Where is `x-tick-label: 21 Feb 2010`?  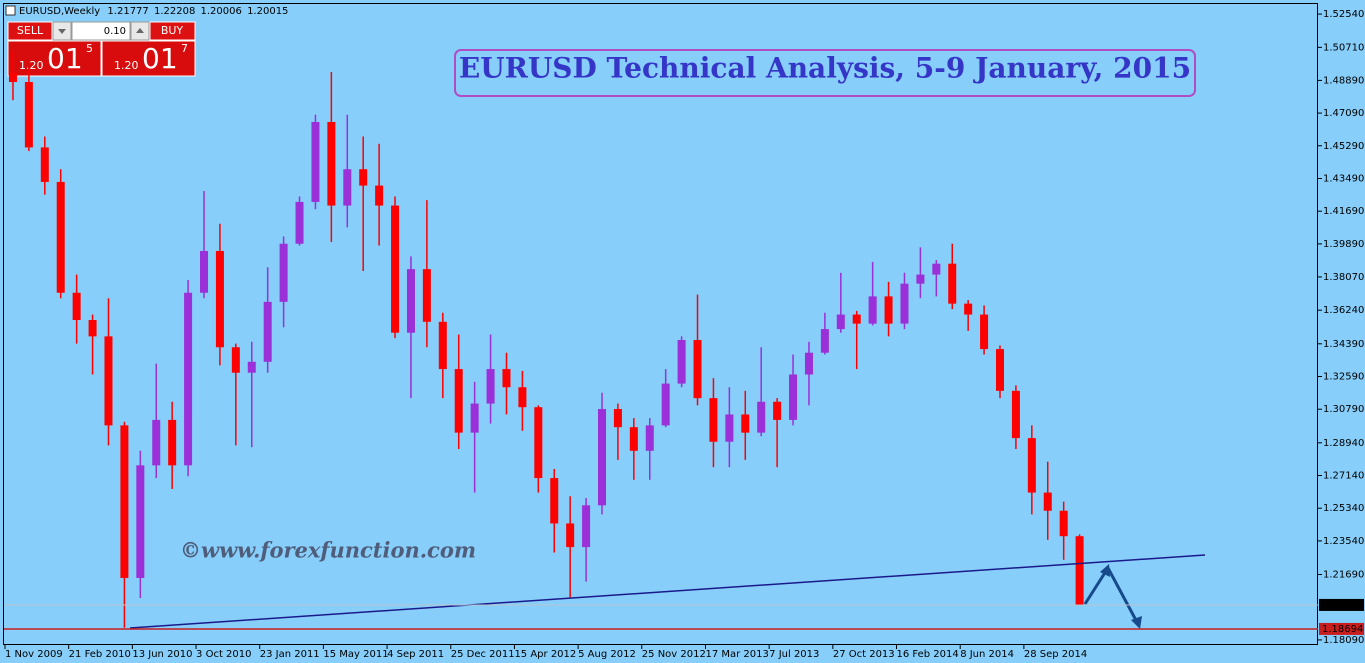
x-tick-label: 21 Feb 2010 is located at coordinates (100, 654).